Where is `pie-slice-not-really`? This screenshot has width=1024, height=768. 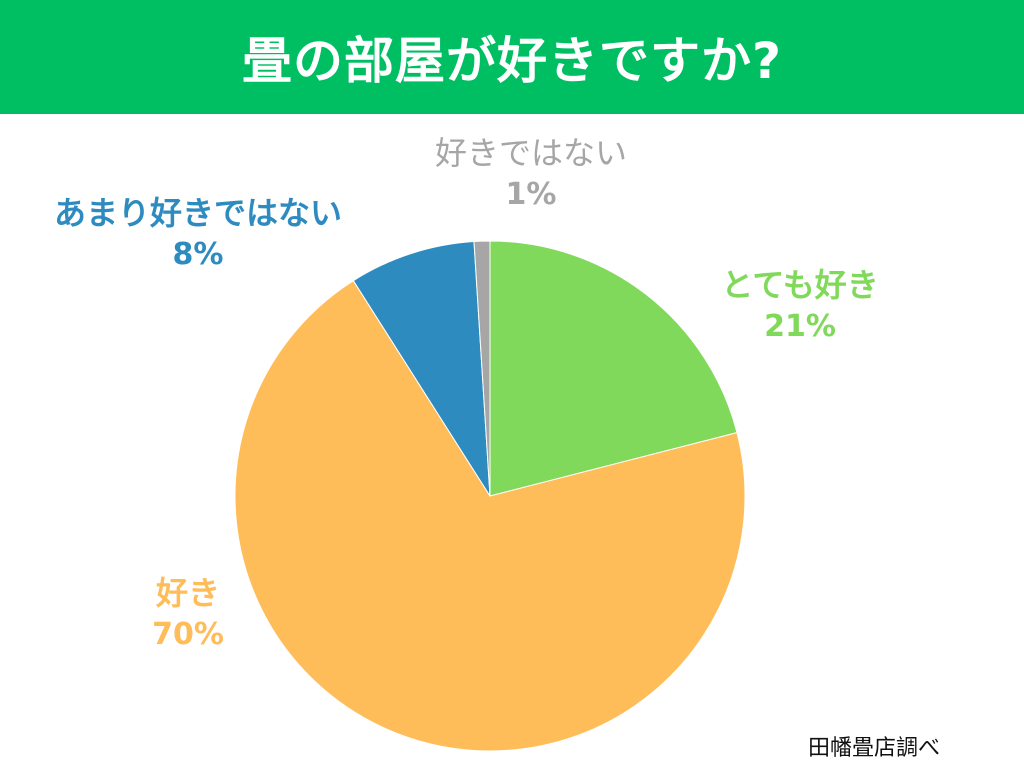
pie-slice-not-really is located at coordinates (421, 368).